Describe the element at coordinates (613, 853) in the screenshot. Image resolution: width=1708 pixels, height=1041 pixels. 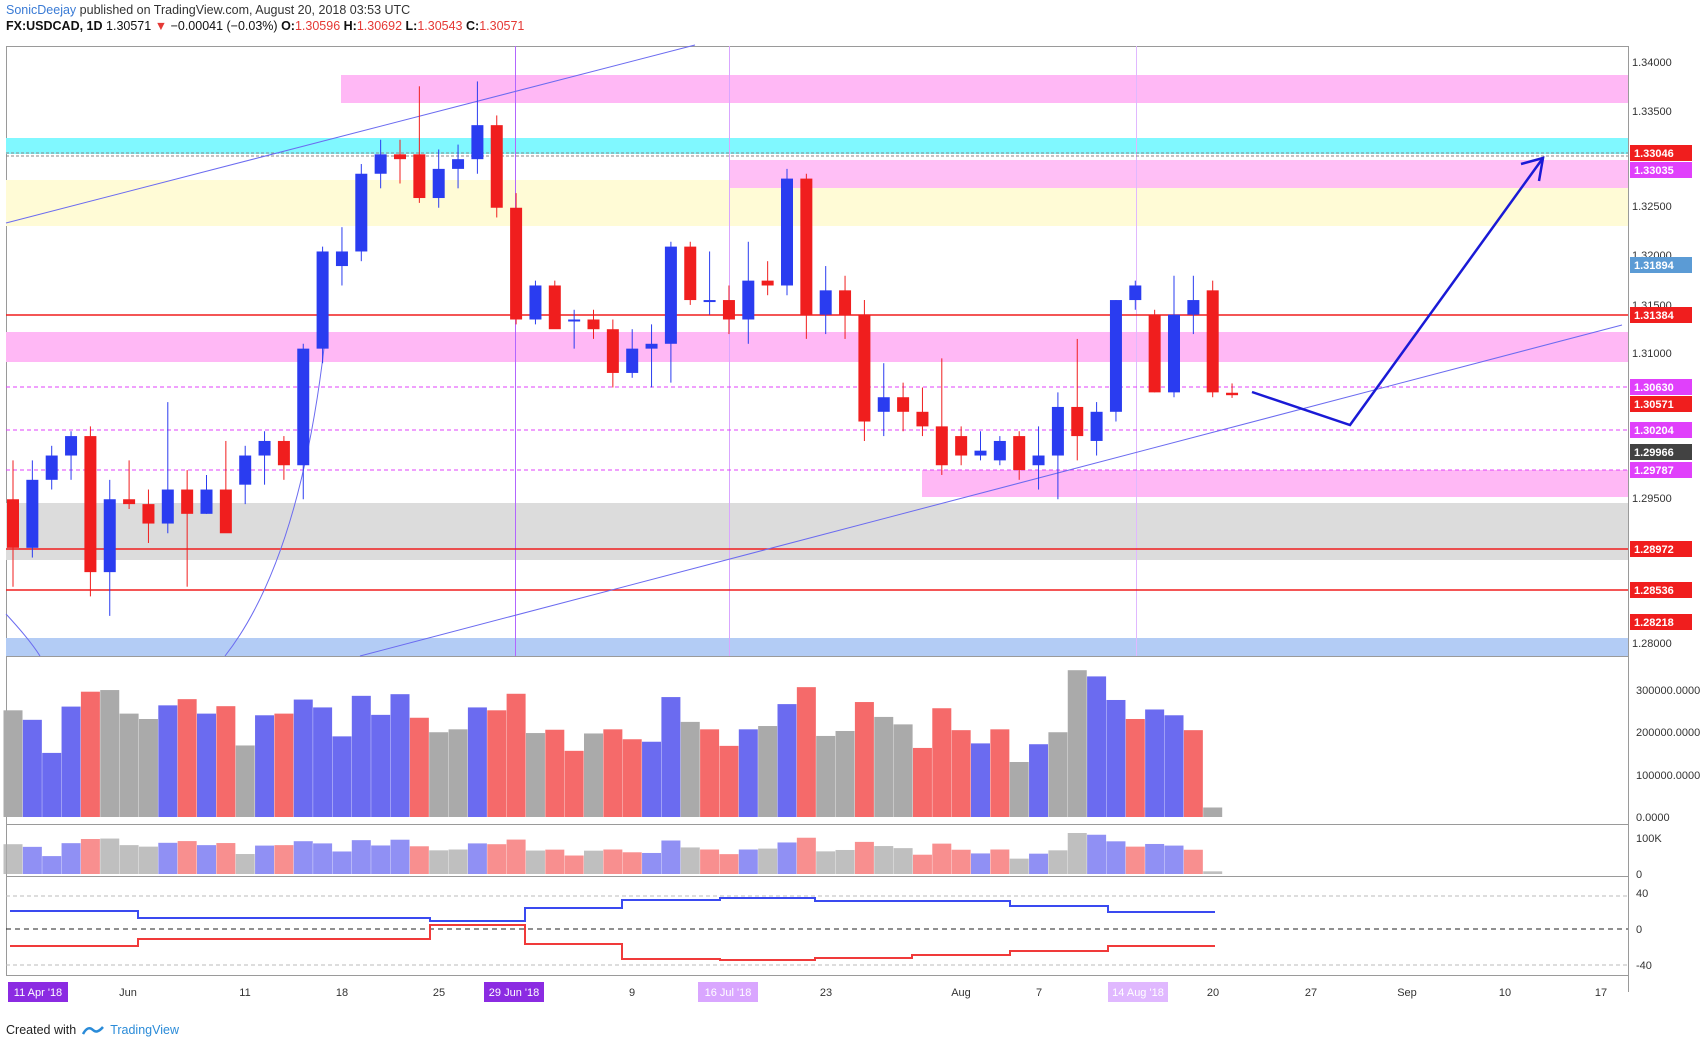
I see `volume-ma-group` at that location.